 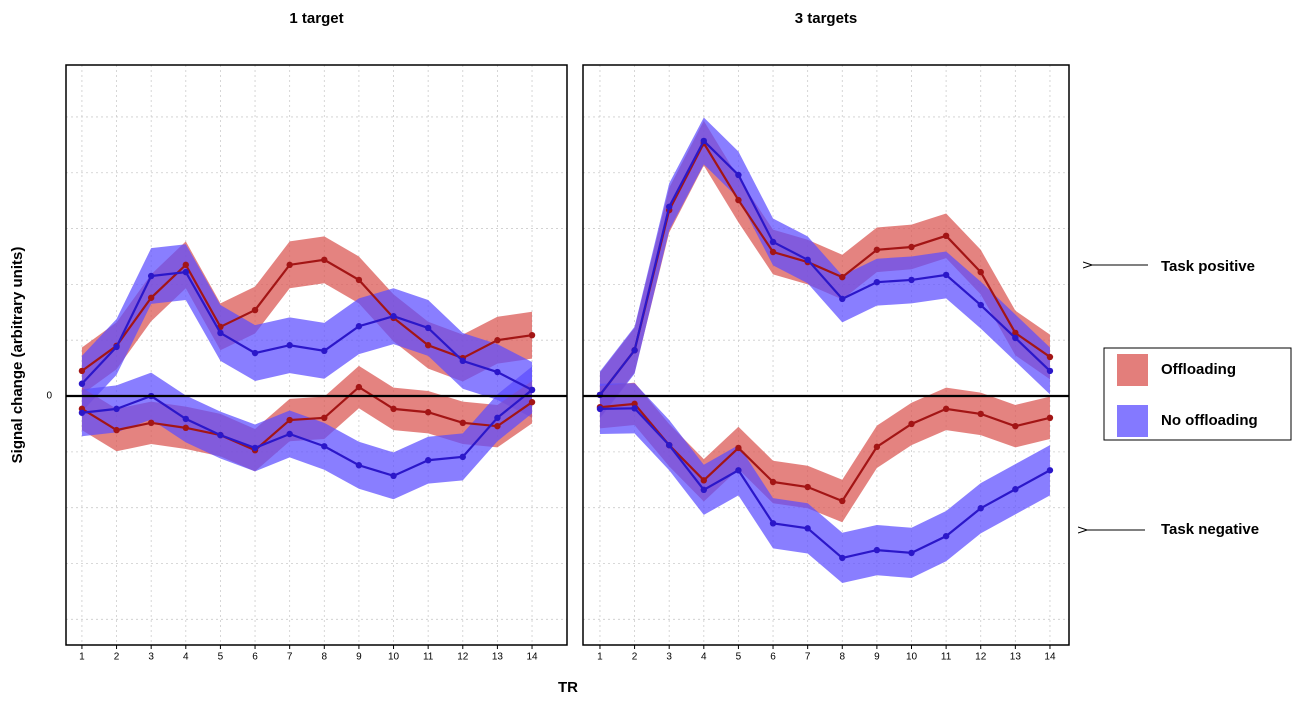 What do you see at coordinates (463, 657) in the screenshot?
I see `x-tick-label: 12` at bounding box center [463, 657].